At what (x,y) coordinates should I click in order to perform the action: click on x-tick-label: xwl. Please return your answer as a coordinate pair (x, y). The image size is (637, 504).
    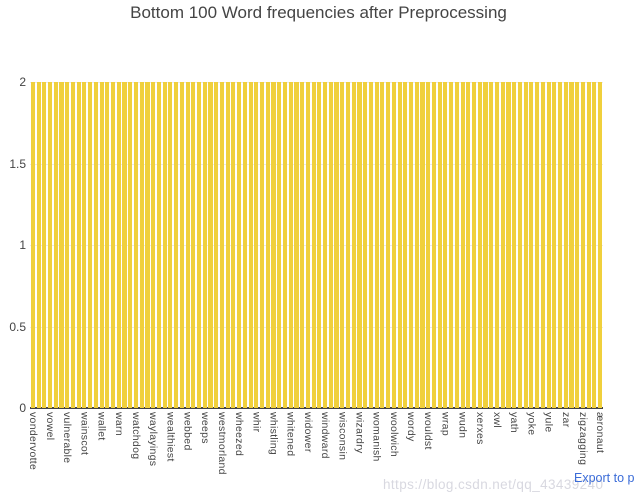
    Looking at the image, I should click on (496, 420).